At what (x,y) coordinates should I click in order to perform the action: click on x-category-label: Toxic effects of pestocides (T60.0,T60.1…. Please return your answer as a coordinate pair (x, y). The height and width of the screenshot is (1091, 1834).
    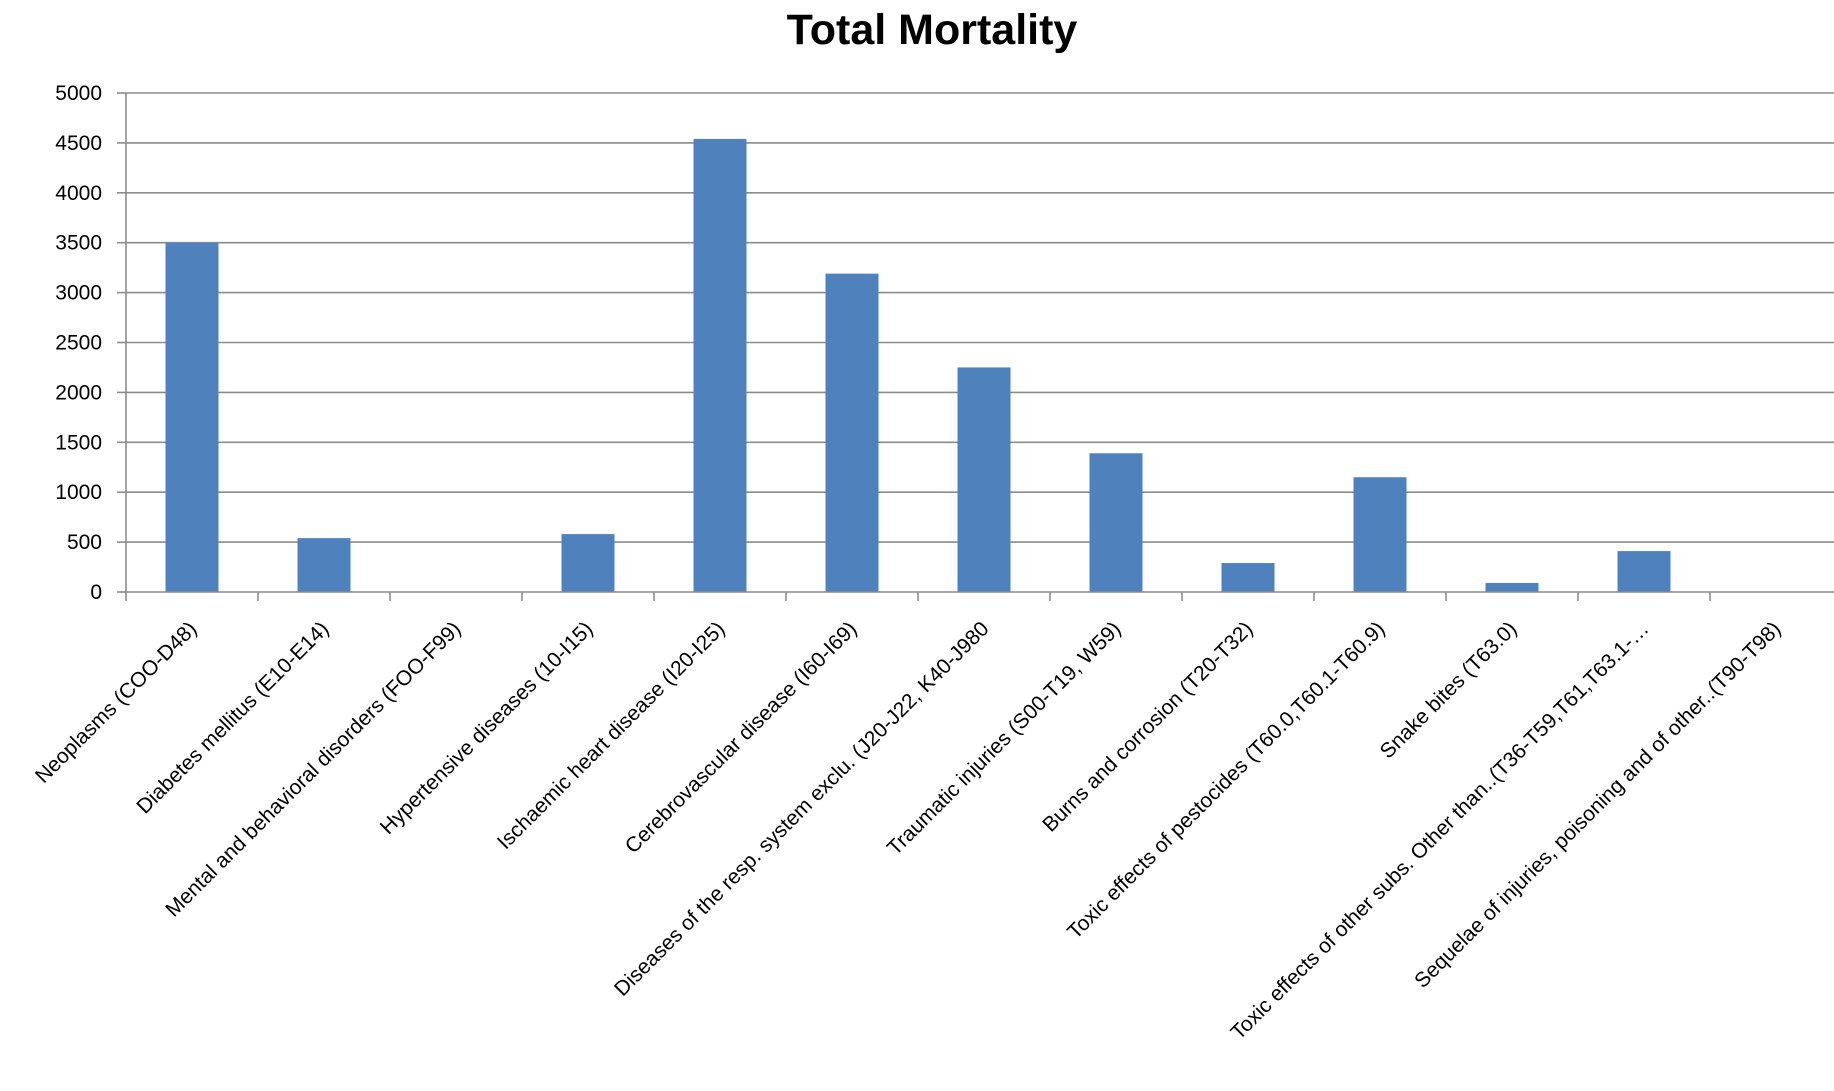
    Looking at the image, I should click on (1226, 780).